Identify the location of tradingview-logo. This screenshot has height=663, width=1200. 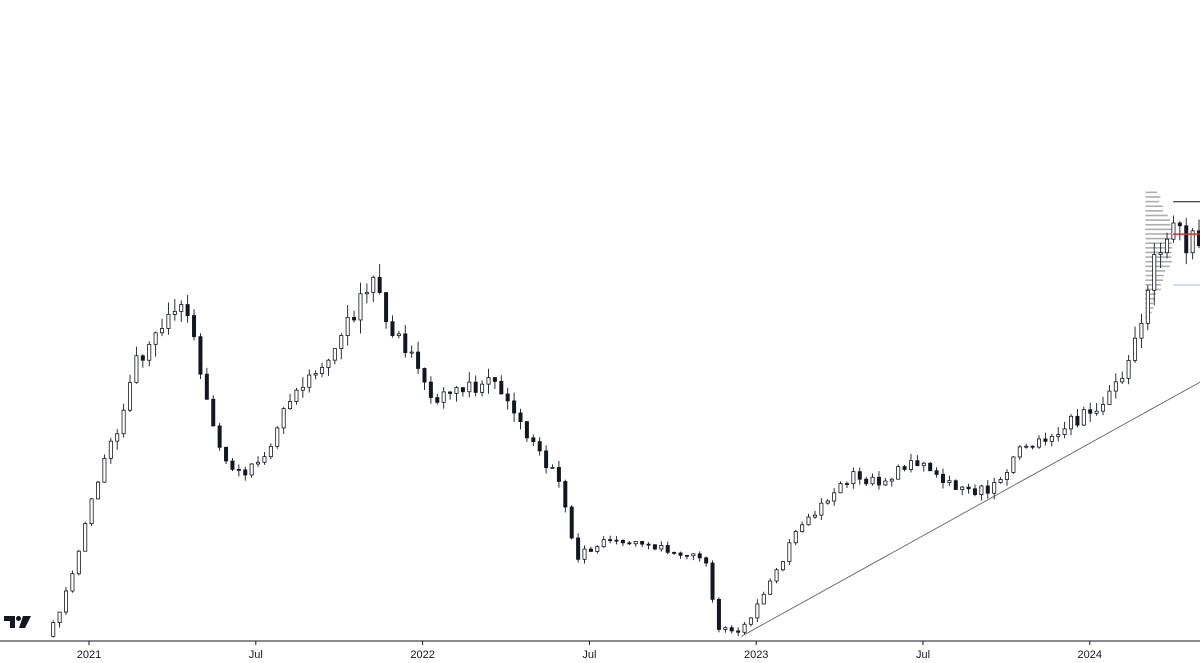
(17, 622).